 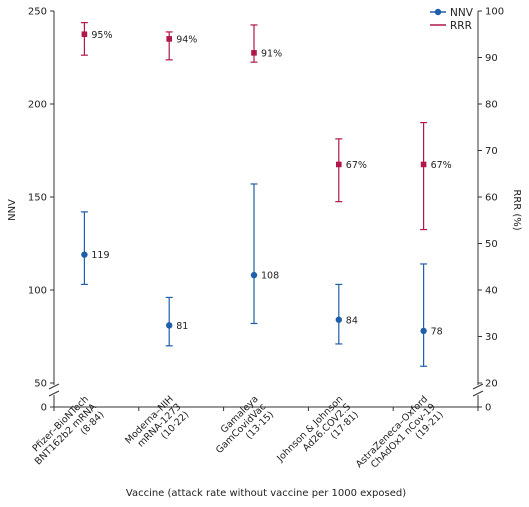 I want to click on y-left-tick-label: 50, so click(x=40, y=384).